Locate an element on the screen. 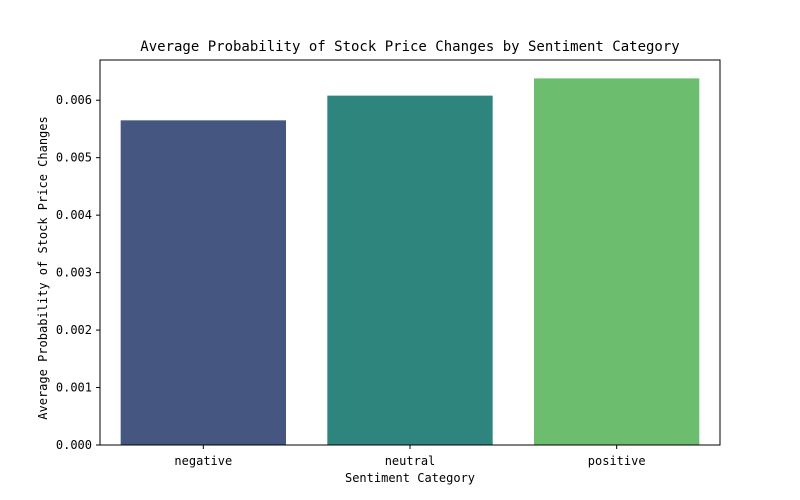 This screenshot has height=500, width=800. bar-neutral is located at coordinates (410, 270).